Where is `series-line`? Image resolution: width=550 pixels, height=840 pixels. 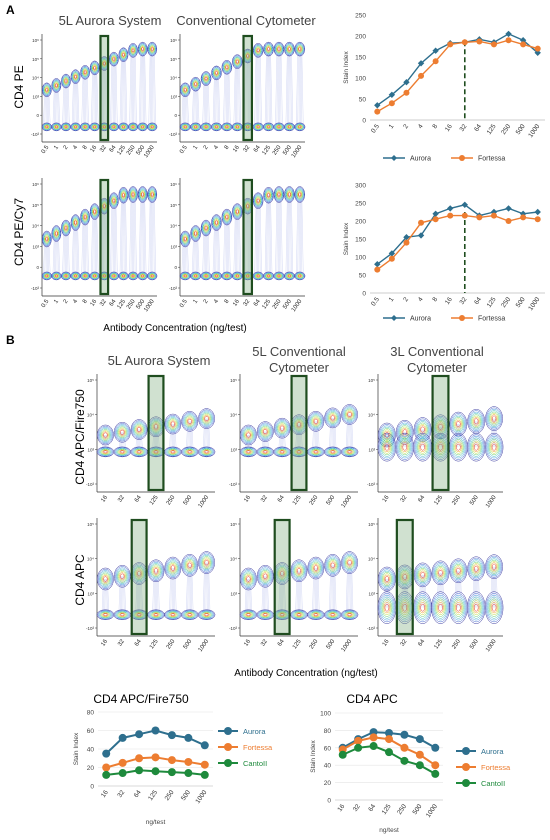 series-line is located at coordinates (457, 69).